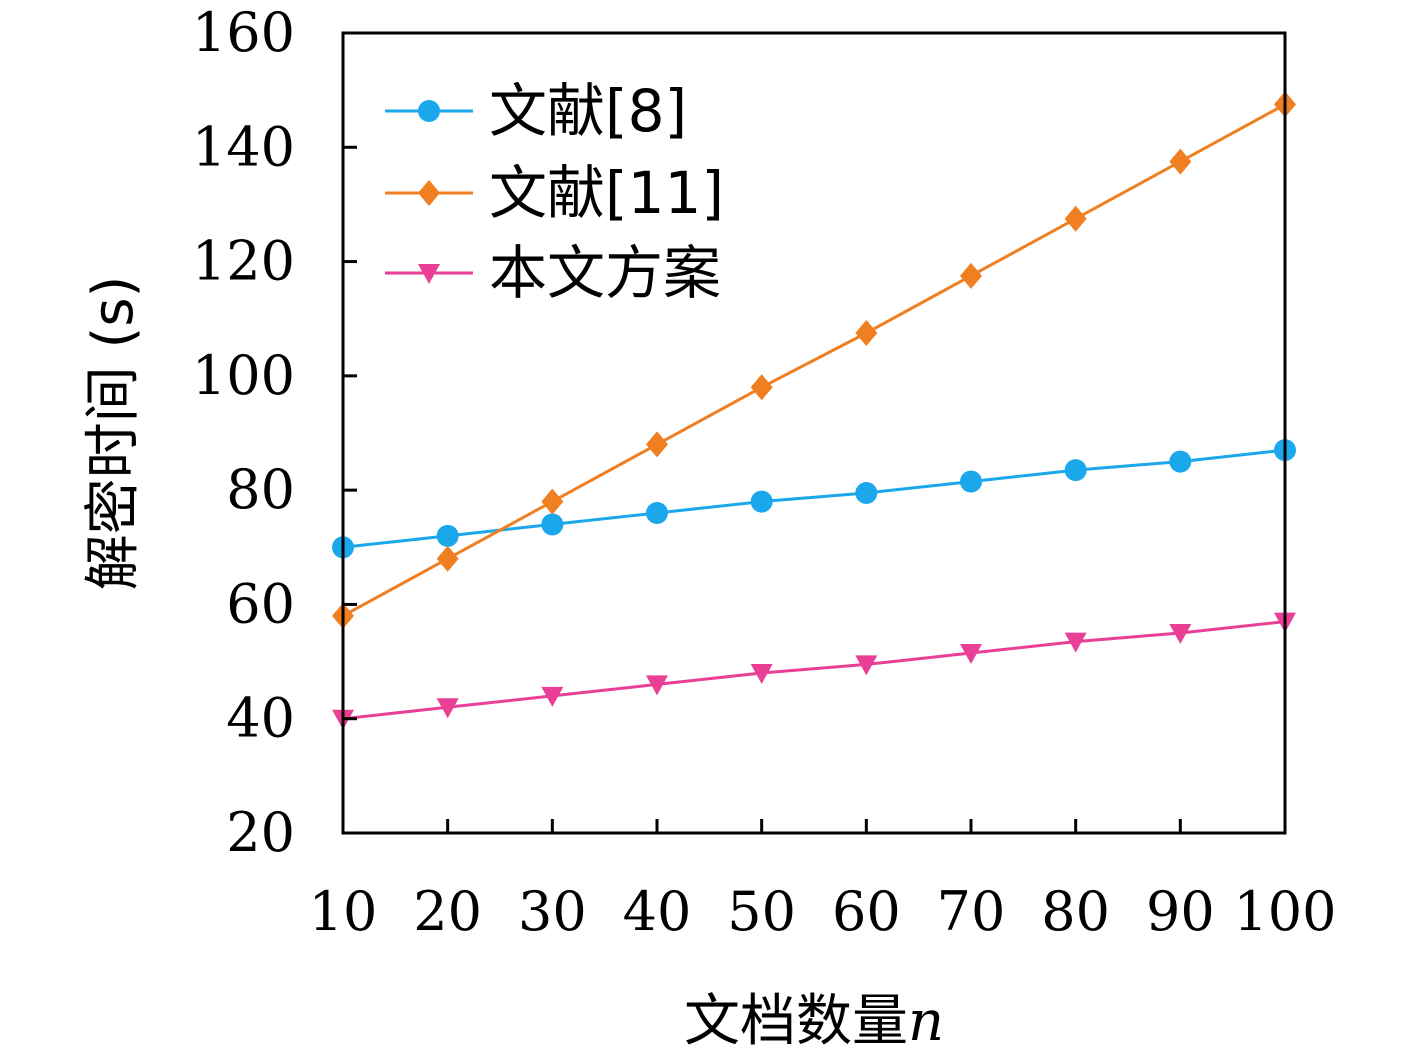 This screenshot has height=1058, width=1417. What do you see at coordinates (1284, 911) in the screenshot?
I see `x-tick-label: 100` at bounding box center [1284, 911].